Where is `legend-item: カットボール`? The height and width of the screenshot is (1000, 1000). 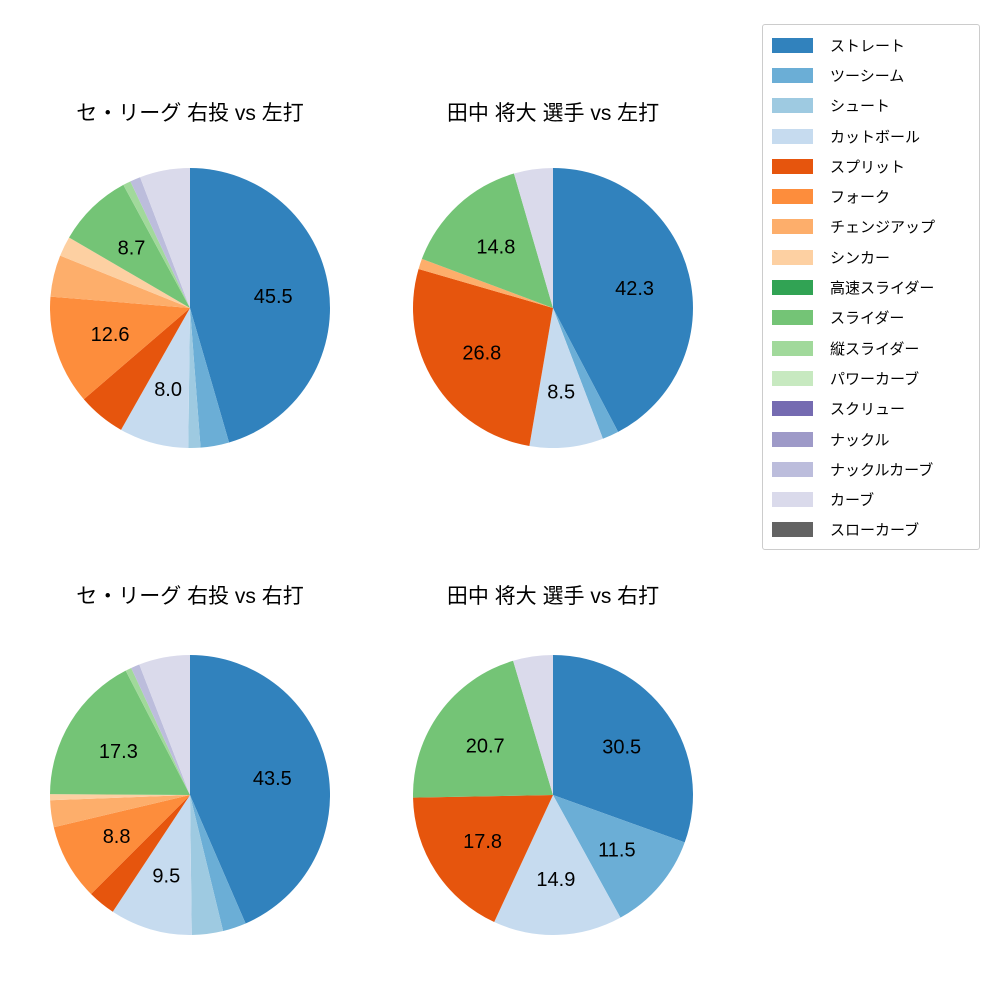
legend-item: カットボール is located at coordinates (871, 136).